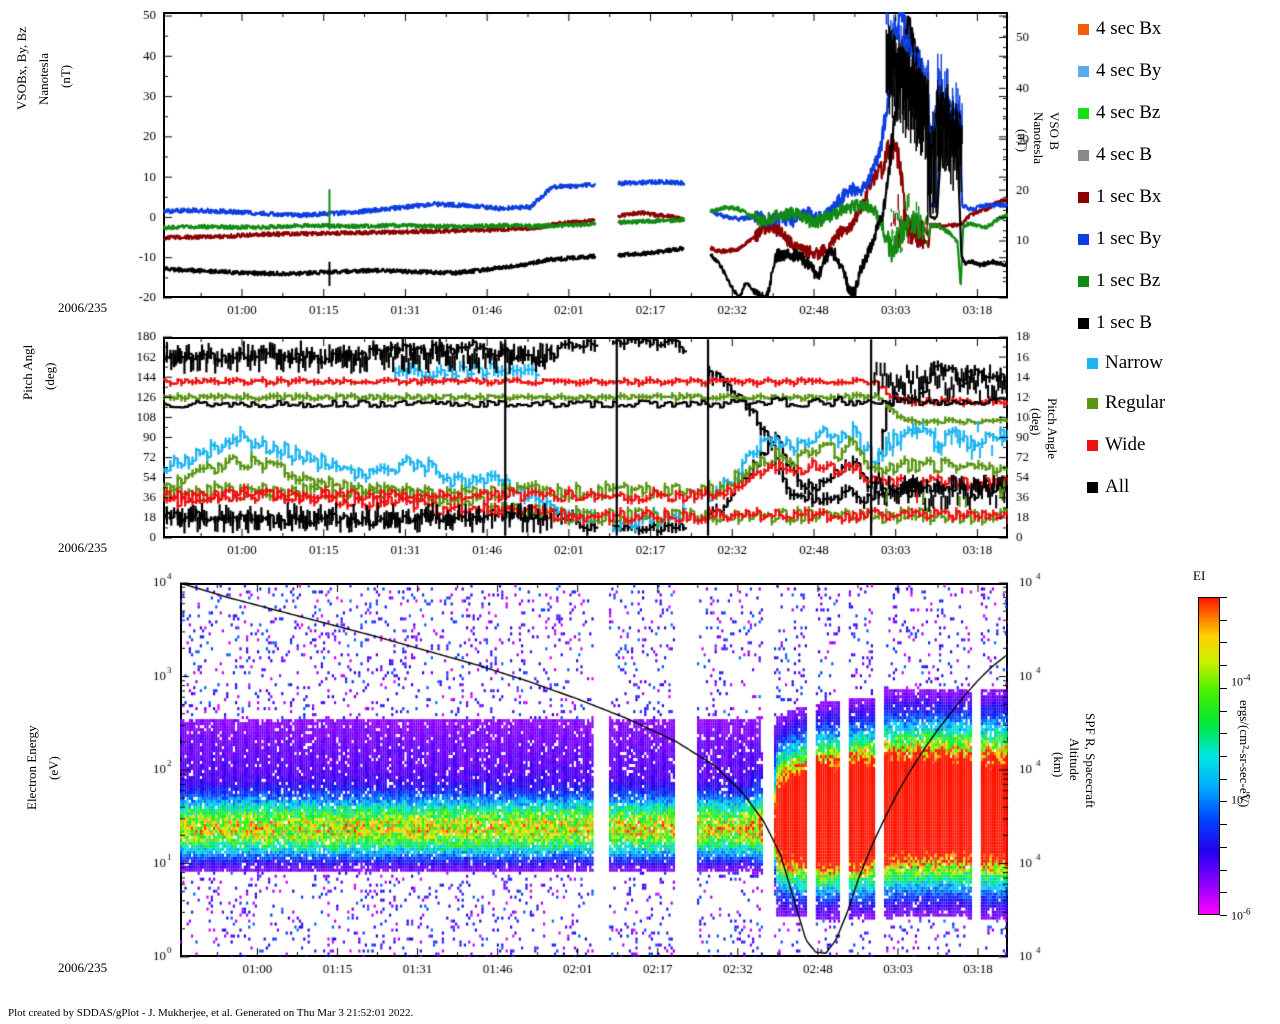 The height and width of the screenshot is (1024, 1280). Describe the element at coordinates (83, 967) in the screenshot. I see `panel3-date-label: 2006/235` at that location.